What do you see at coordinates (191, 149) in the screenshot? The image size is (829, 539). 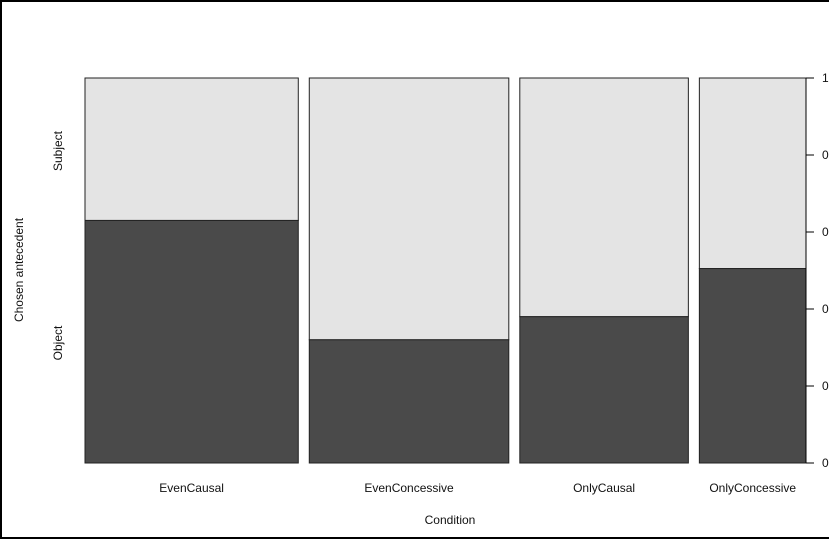 I see `tile-subject-evencausal` at bounding box center [191, 149].